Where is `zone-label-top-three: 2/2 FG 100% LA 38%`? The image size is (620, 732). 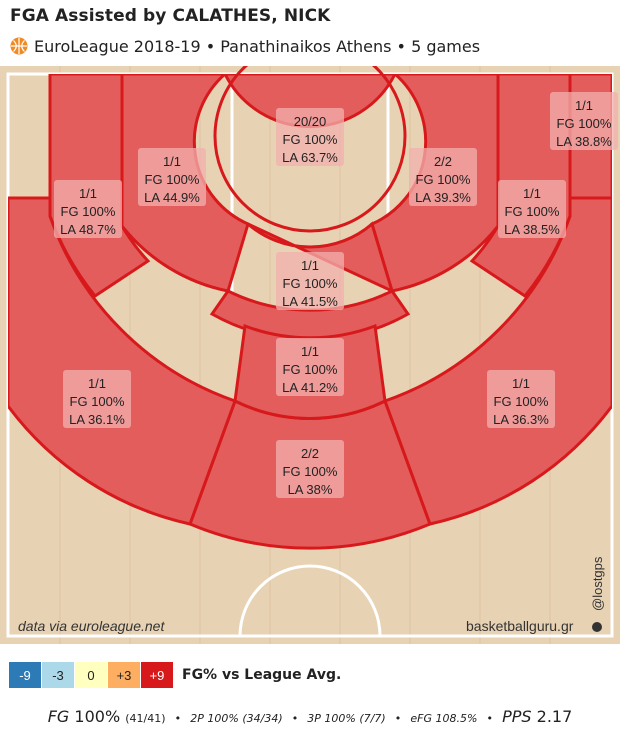
zone-label-top-three: 2/2 FG 100% LA 38% is located at coordinates (310, 469).